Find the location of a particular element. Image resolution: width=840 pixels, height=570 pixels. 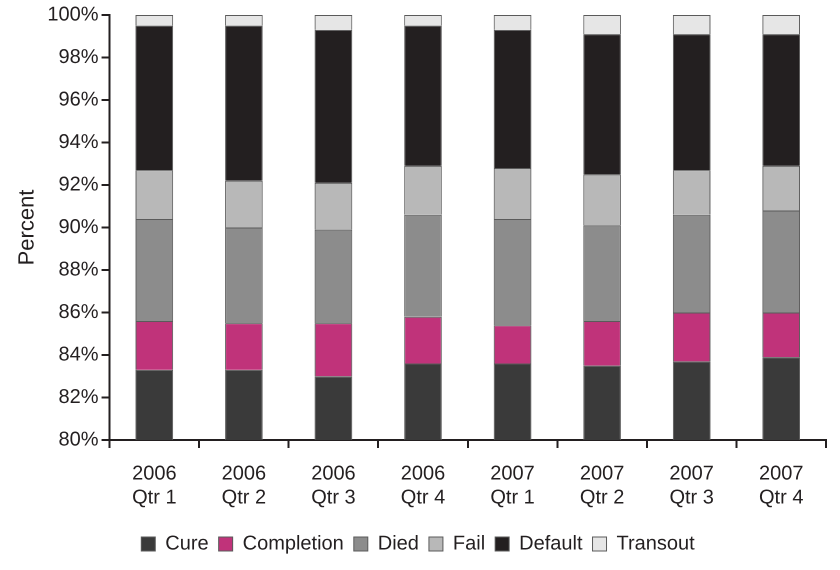

x-tick-label: 2007 Qtr 4 is located at coordinates (781, 485).